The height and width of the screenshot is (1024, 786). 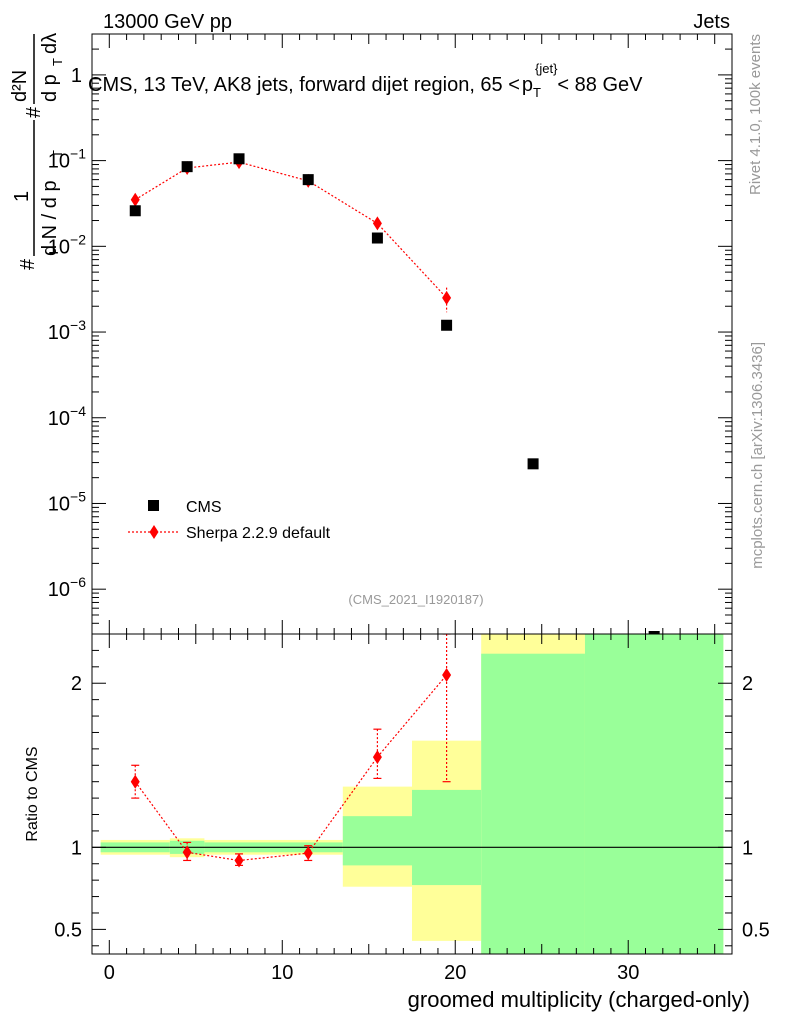 I want to click on ratio-ylabel: Ratio to CMS, so click(x=32, y=793).